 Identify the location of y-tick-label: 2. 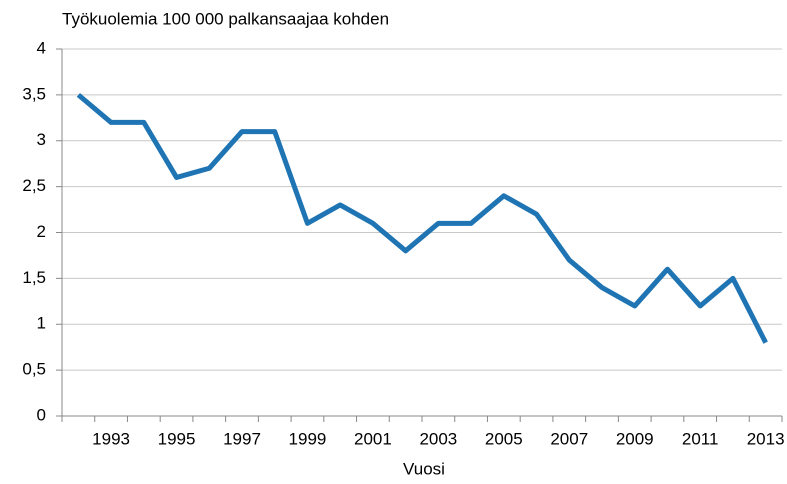
(41, 231).